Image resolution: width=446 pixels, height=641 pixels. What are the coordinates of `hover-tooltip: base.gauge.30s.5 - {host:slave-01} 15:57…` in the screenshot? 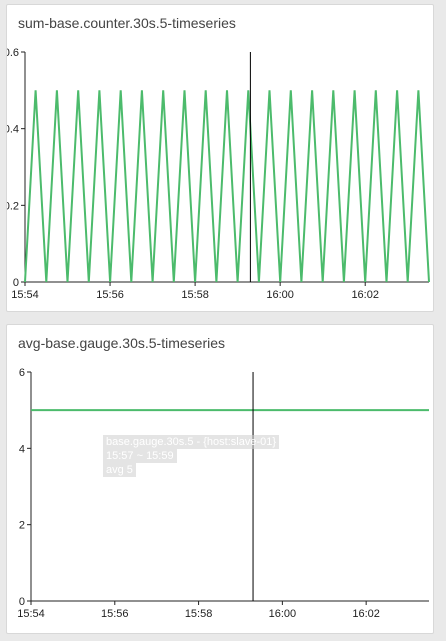 It's located at (191, 456).